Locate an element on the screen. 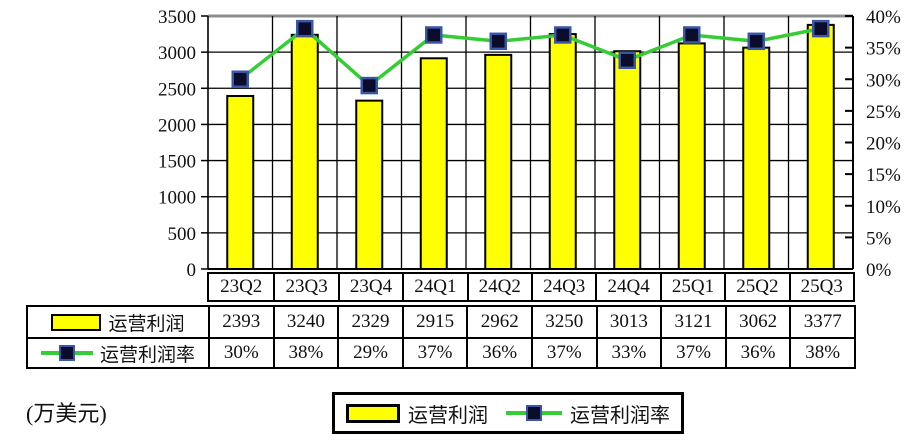  left-axis-tick-label: 3500 is located at coordinates (177, 17).